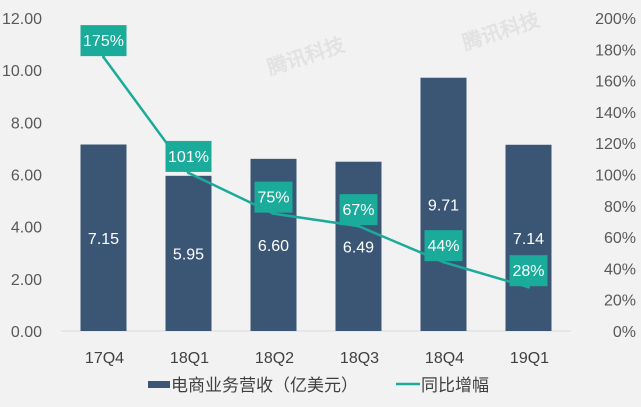 The image size is (641, 407). Describe the element at coordinates (615, 144) in the screenshot. I see `right-axis-tick: 120%` at that location.